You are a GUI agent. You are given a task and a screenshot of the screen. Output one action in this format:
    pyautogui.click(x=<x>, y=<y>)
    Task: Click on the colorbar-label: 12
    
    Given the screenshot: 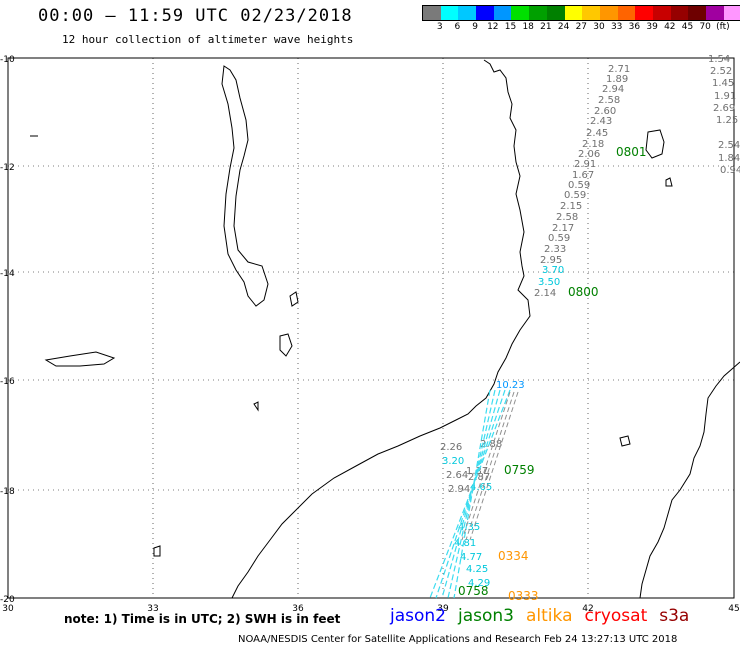 What is the action you would take?
    pyautogui.click(x=493, y=27)
    